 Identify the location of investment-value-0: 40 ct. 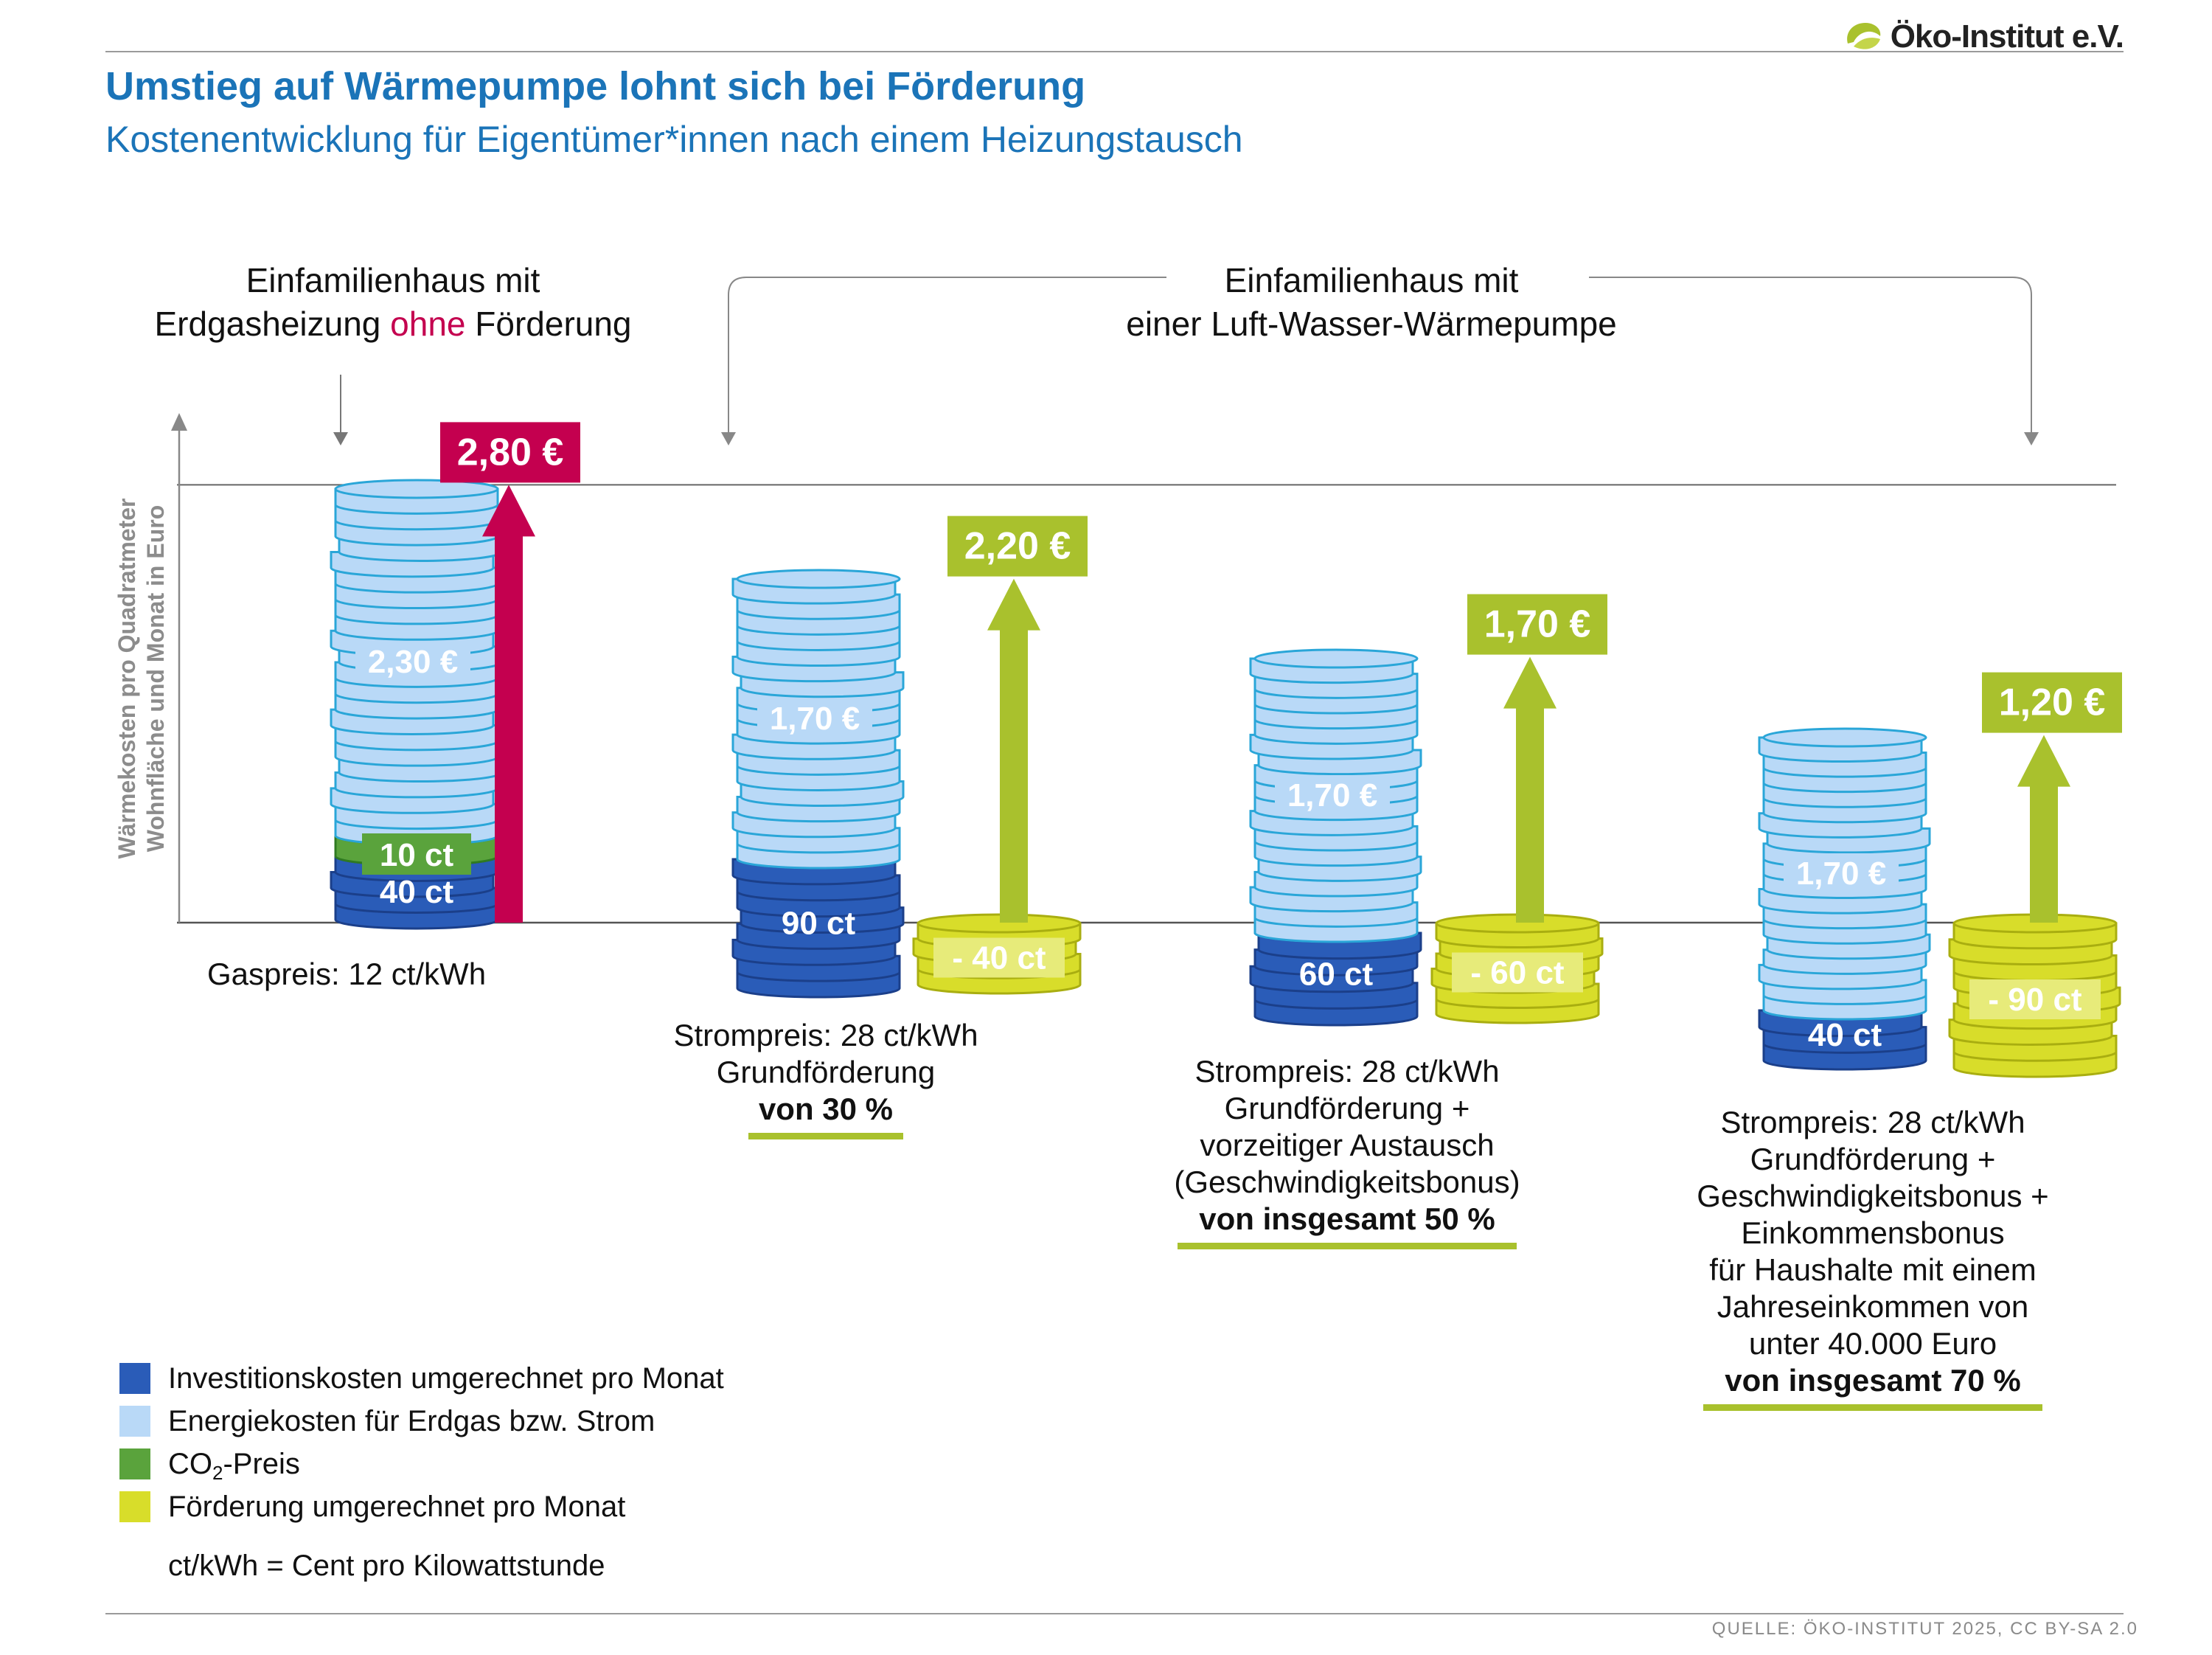
(417, 892).